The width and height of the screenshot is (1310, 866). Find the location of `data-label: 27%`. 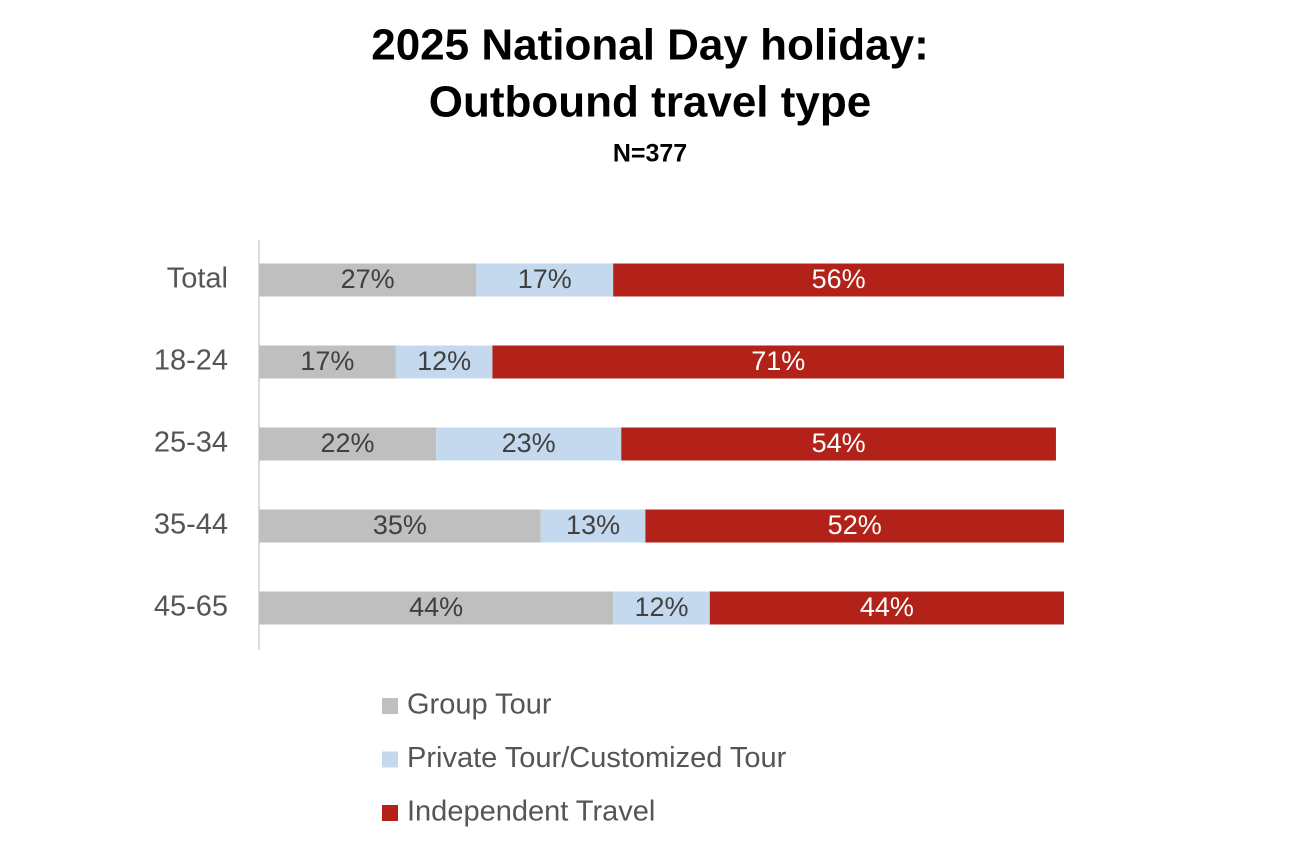

data-label: 27% is located at coordinates (368, 279).